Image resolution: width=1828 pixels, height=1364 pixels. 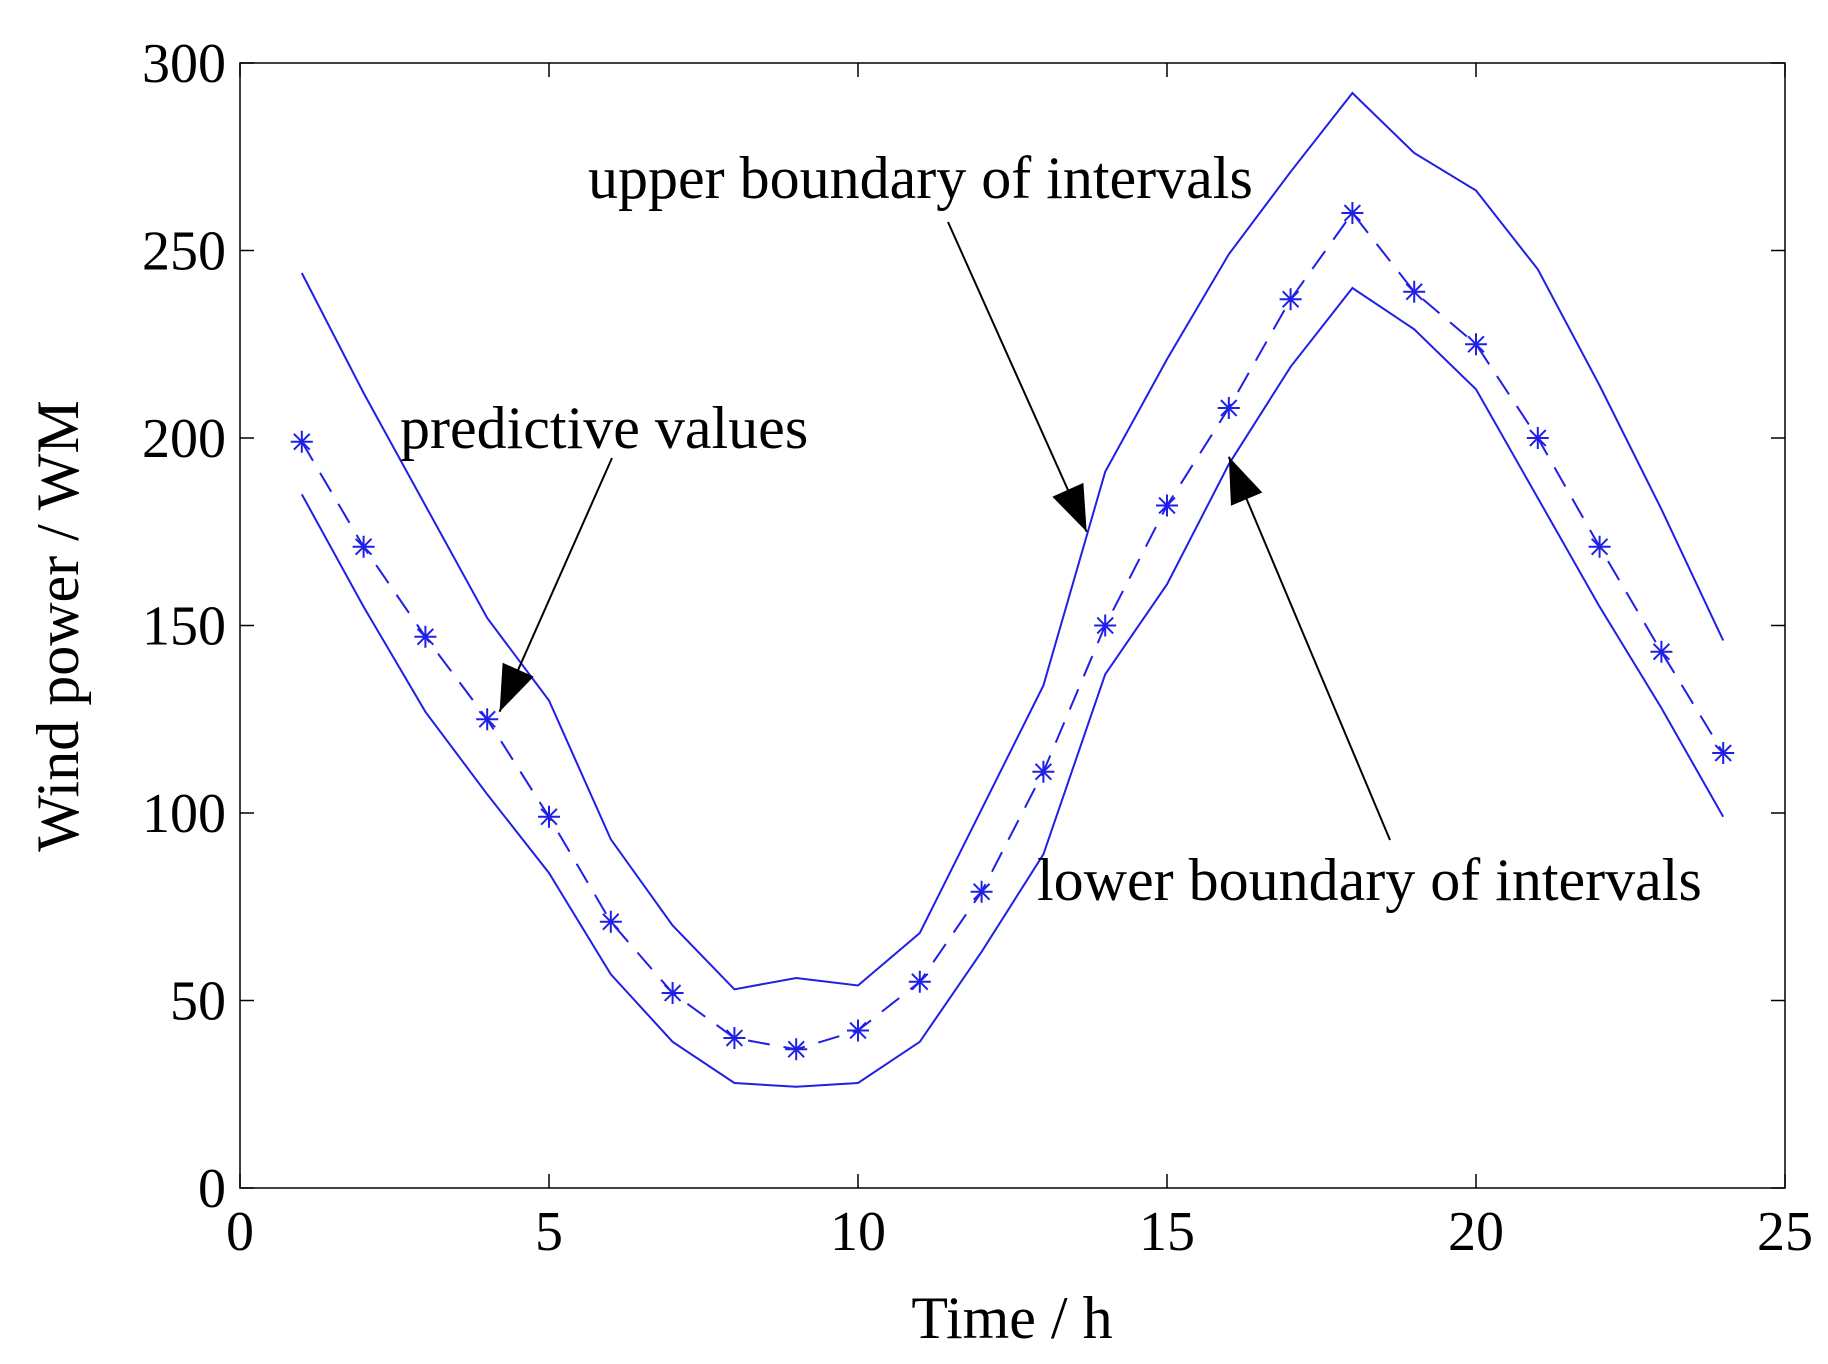 I want to click on x-tick-label: 20, so click(x=1476, y=1232).